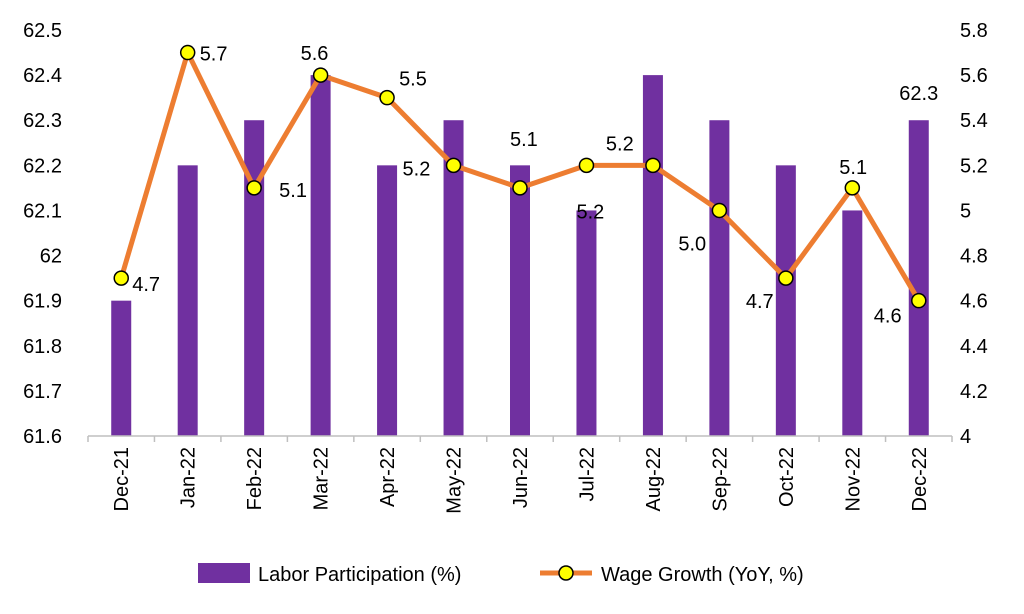 This screenshot has height=614, width=1024. What do you see at coordinates (918, 94) in the screenshot?
I see `bar-data-label-dec-22: 62.3` at bounding box center [918, 94].